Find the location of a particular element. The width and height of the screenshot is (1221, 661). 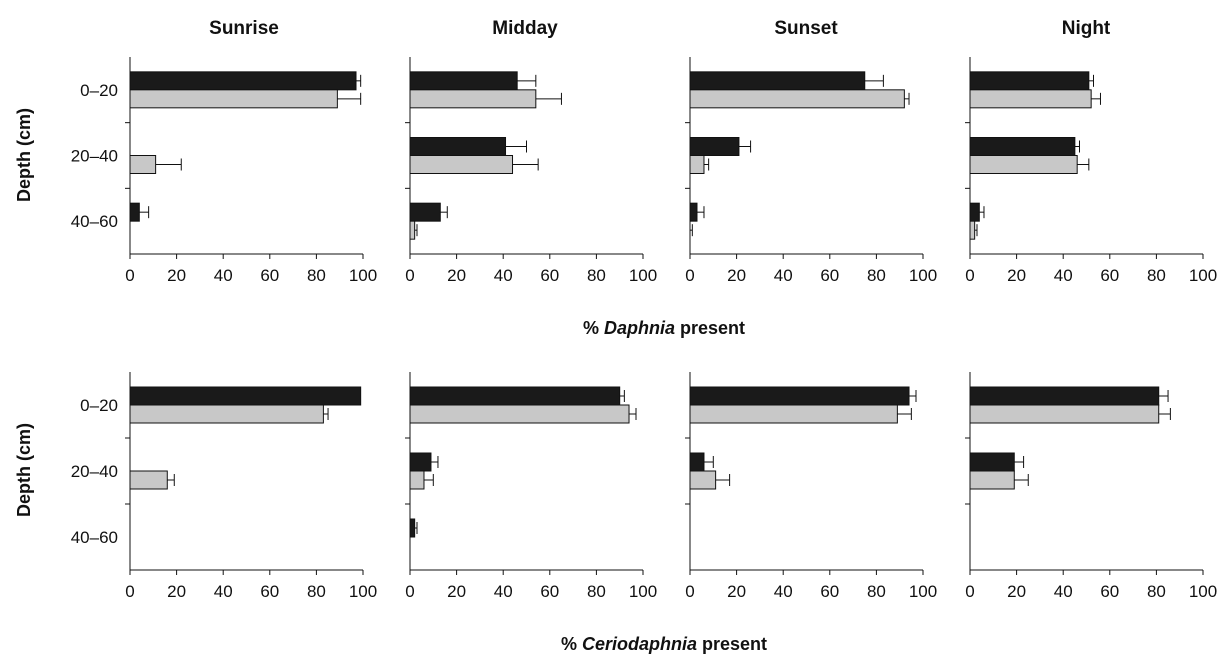

x-axis-title-ceriodaphnia: % Ceriodaphnia present is located at coordinates (664, 644).